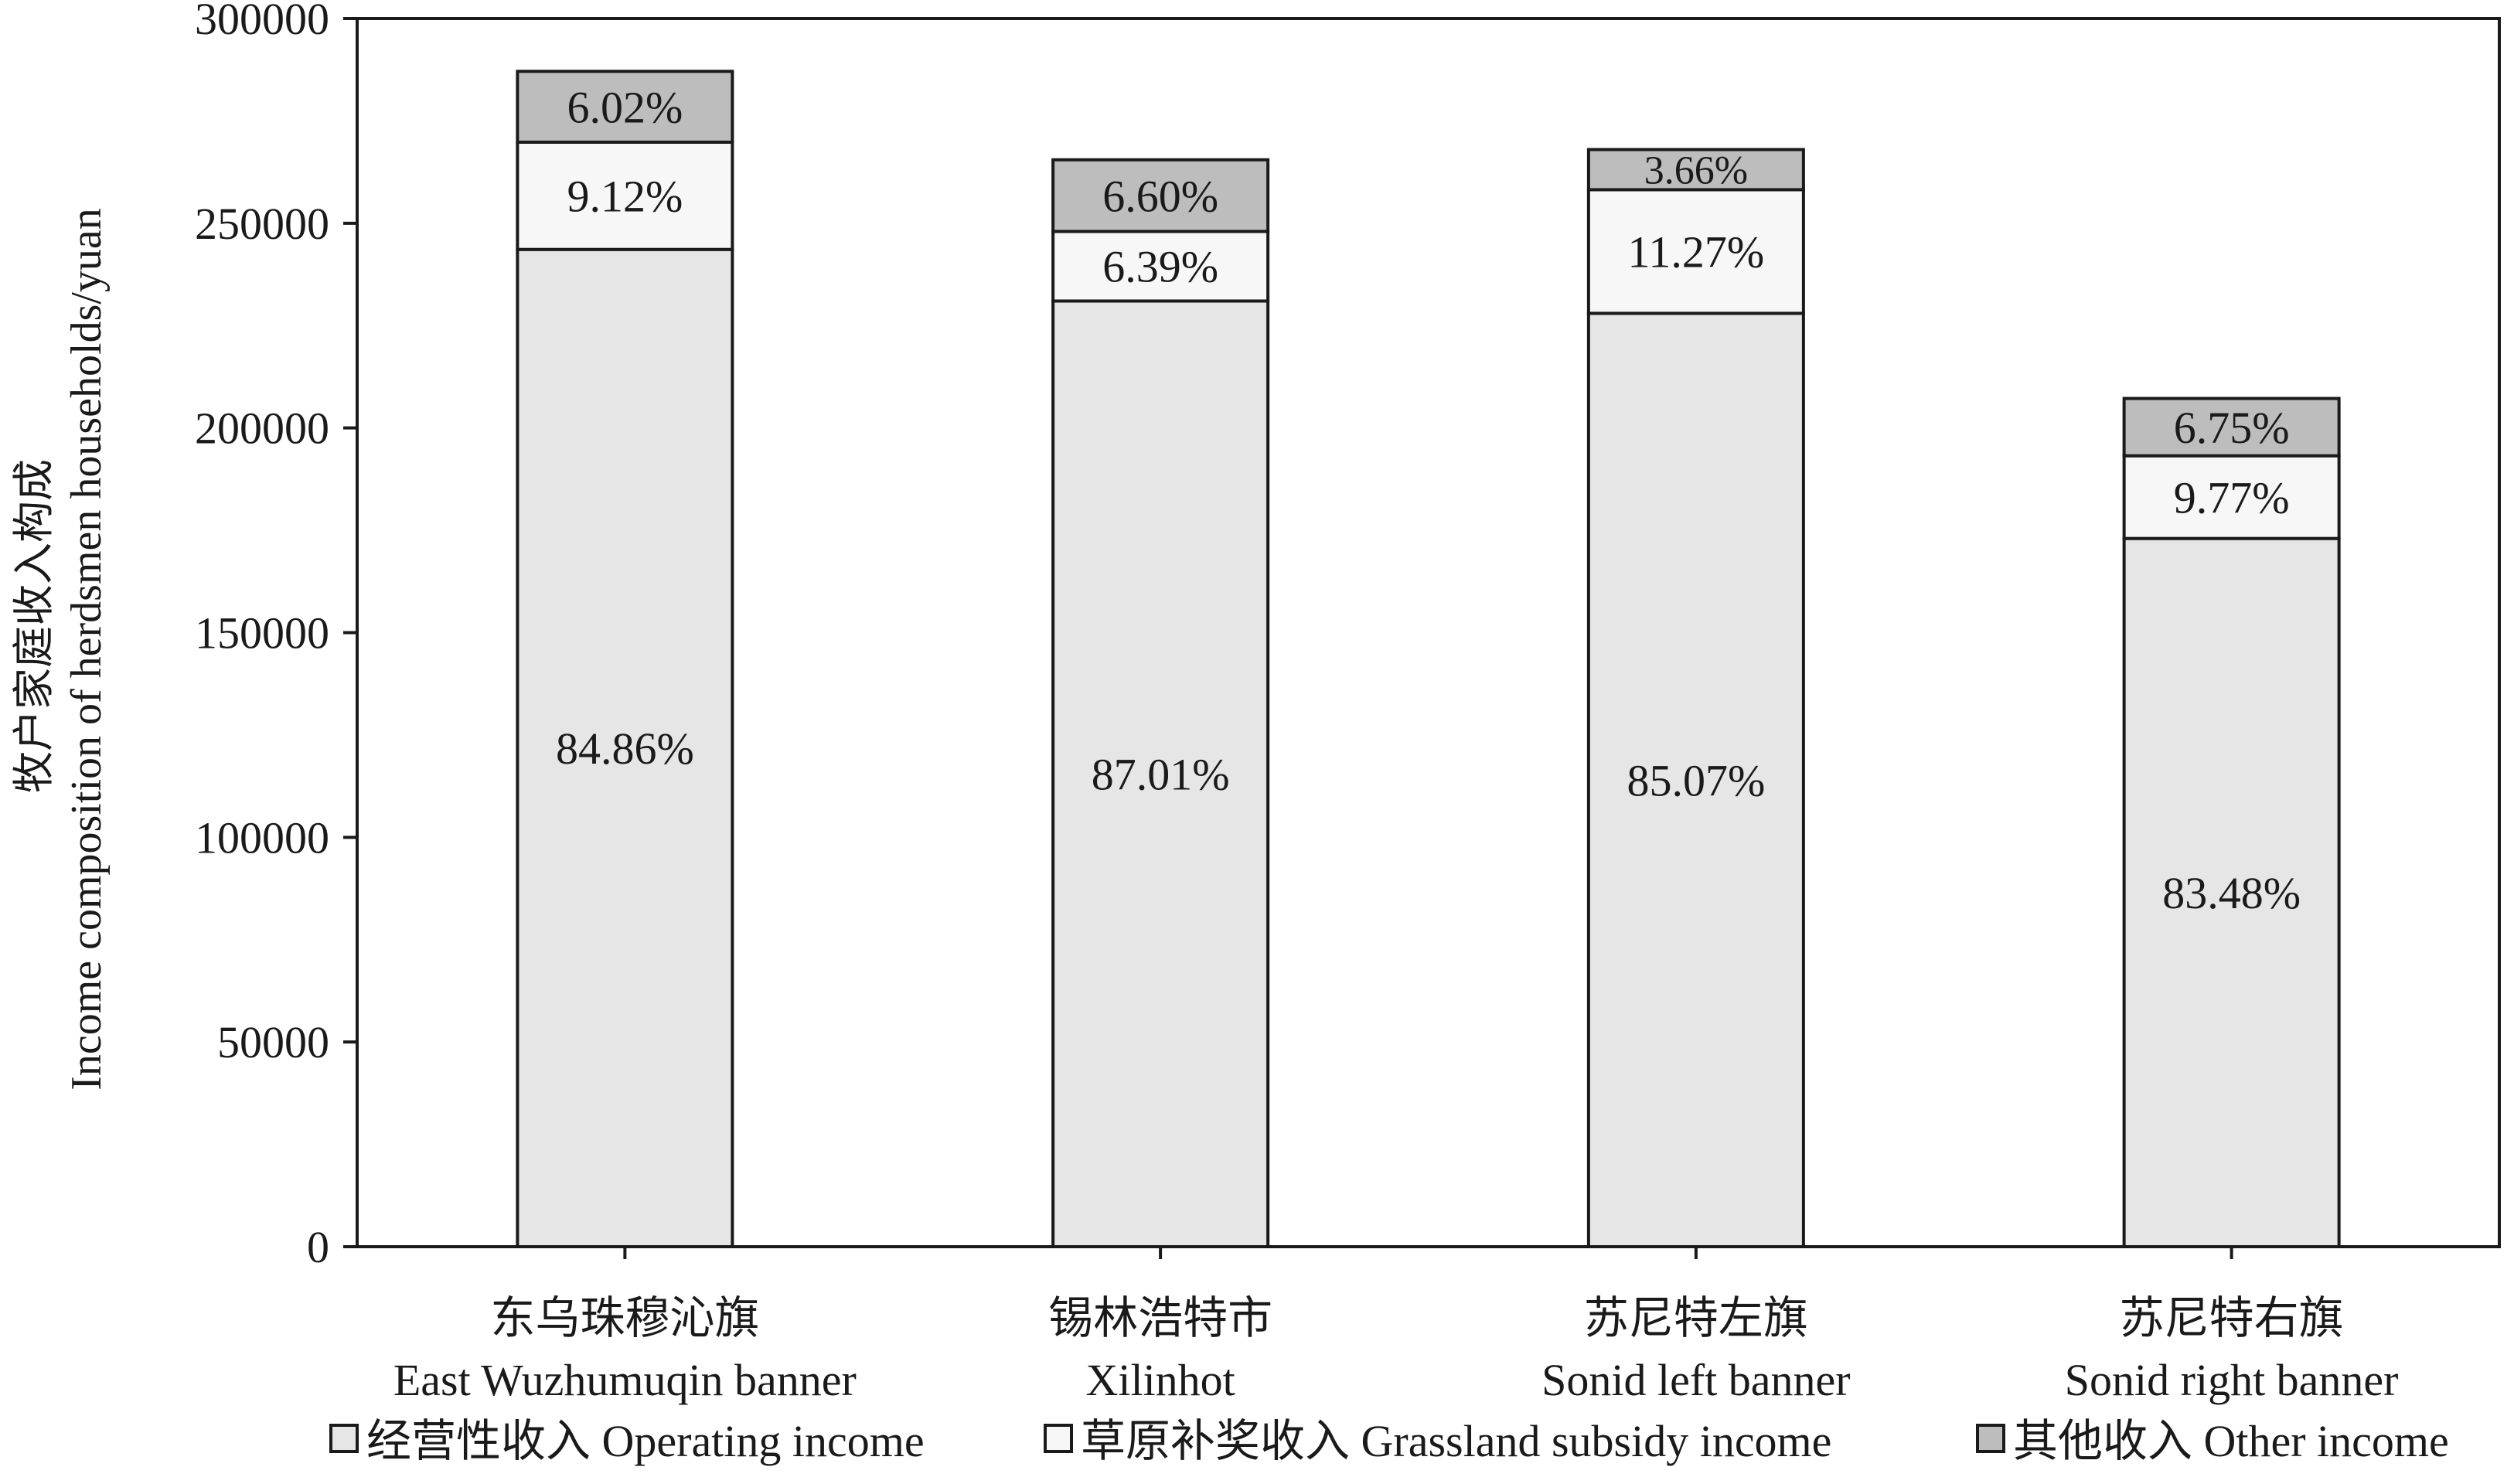 The height and width of the screenshot is (1484, 2514). I want to click on data-label: 9.12%, so click(625, 197).